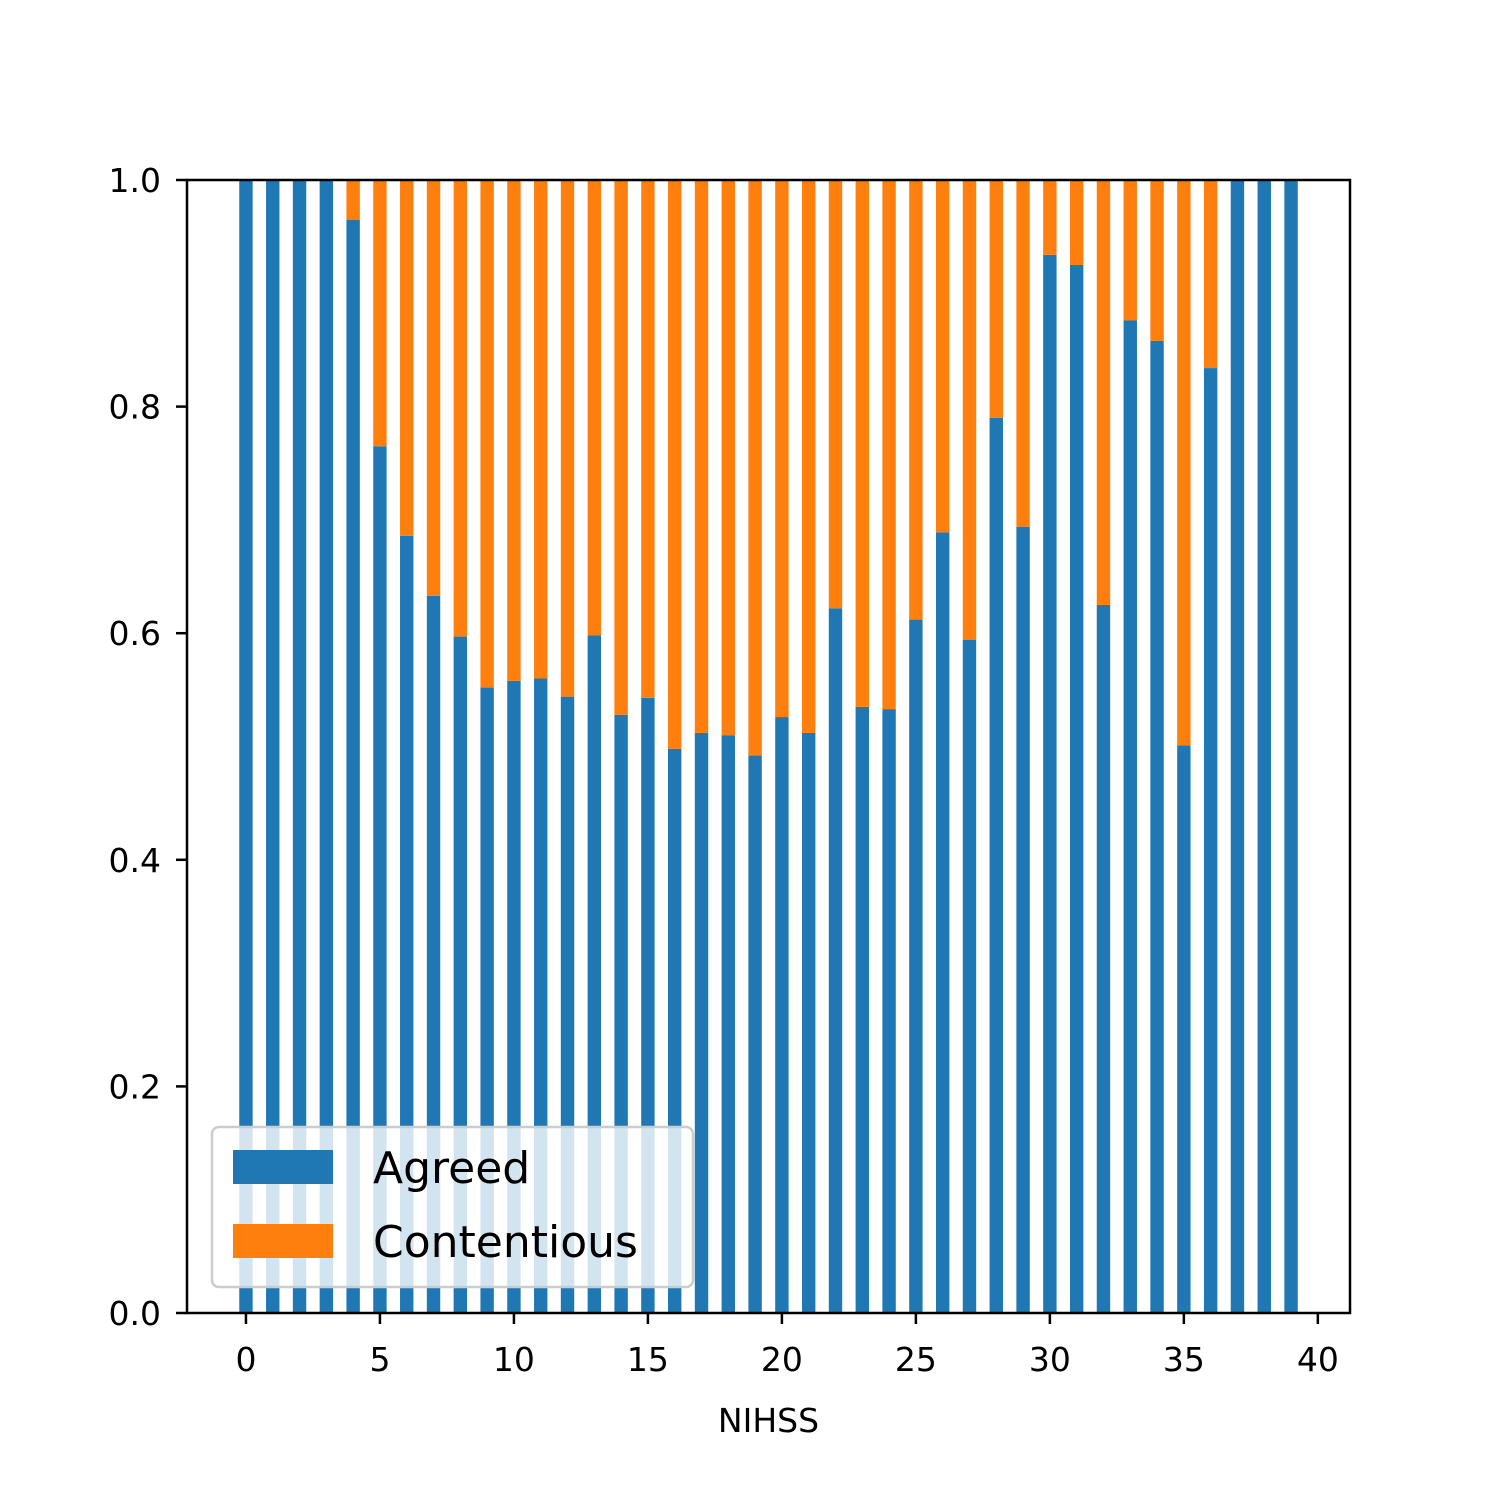  I want to click on x-tick-label-30: 30, so click(1050, 1359).